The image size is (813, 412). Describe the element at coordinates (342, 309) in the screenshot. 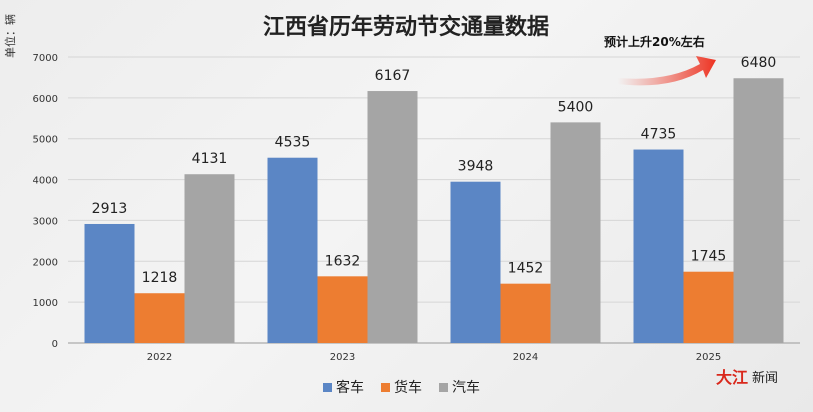

I see `bar-2023-货车` at that location.